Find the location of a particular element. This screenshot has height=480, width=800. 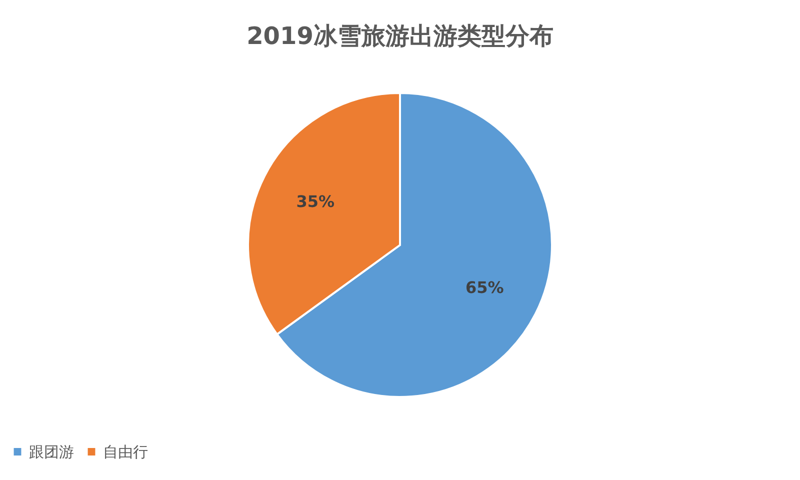

data-label: 35% is located at coordinates (315, 201).